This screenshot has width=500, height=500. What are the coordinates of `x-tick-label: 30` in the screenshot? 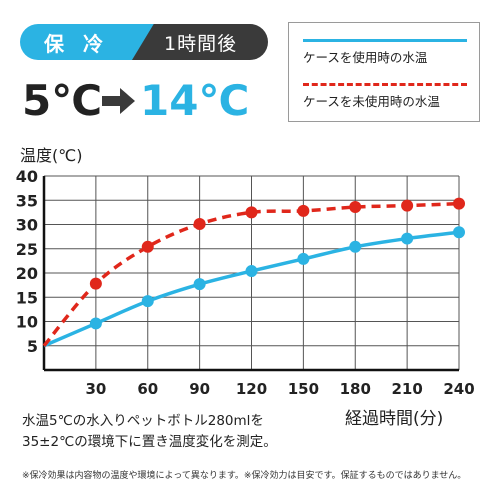 It's located at (95, 389).